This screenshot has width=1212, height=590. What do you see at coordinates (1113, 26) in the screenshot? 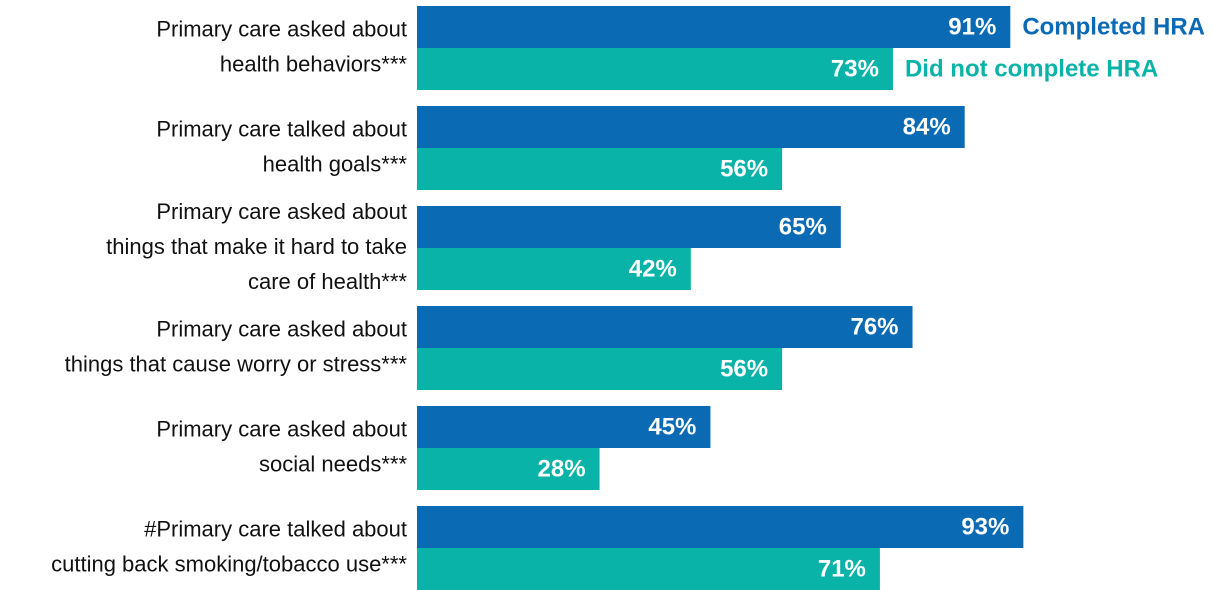
I see `legend-label: Completed HRA` at bounding box center [1113, 26].